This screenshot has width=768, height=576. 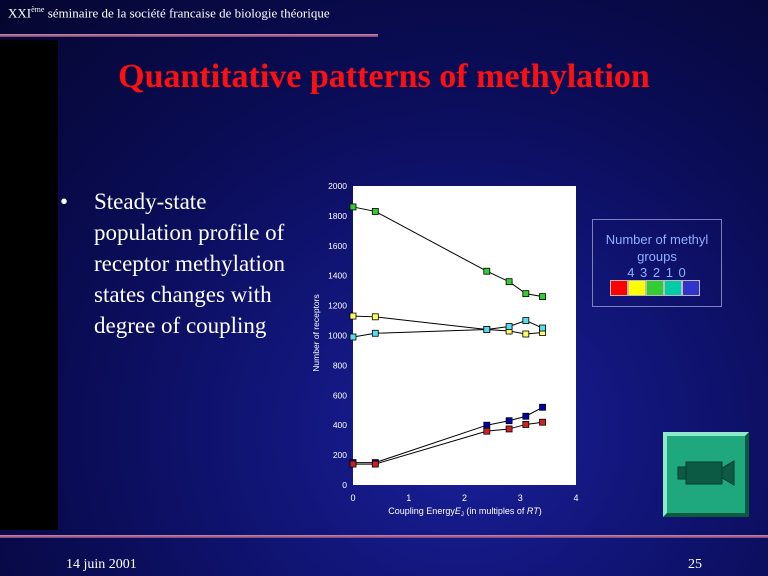 What do you see at coordinates (29, 285) in the screenshot?
I see `left-black-band` at bounding box center [29, 285].